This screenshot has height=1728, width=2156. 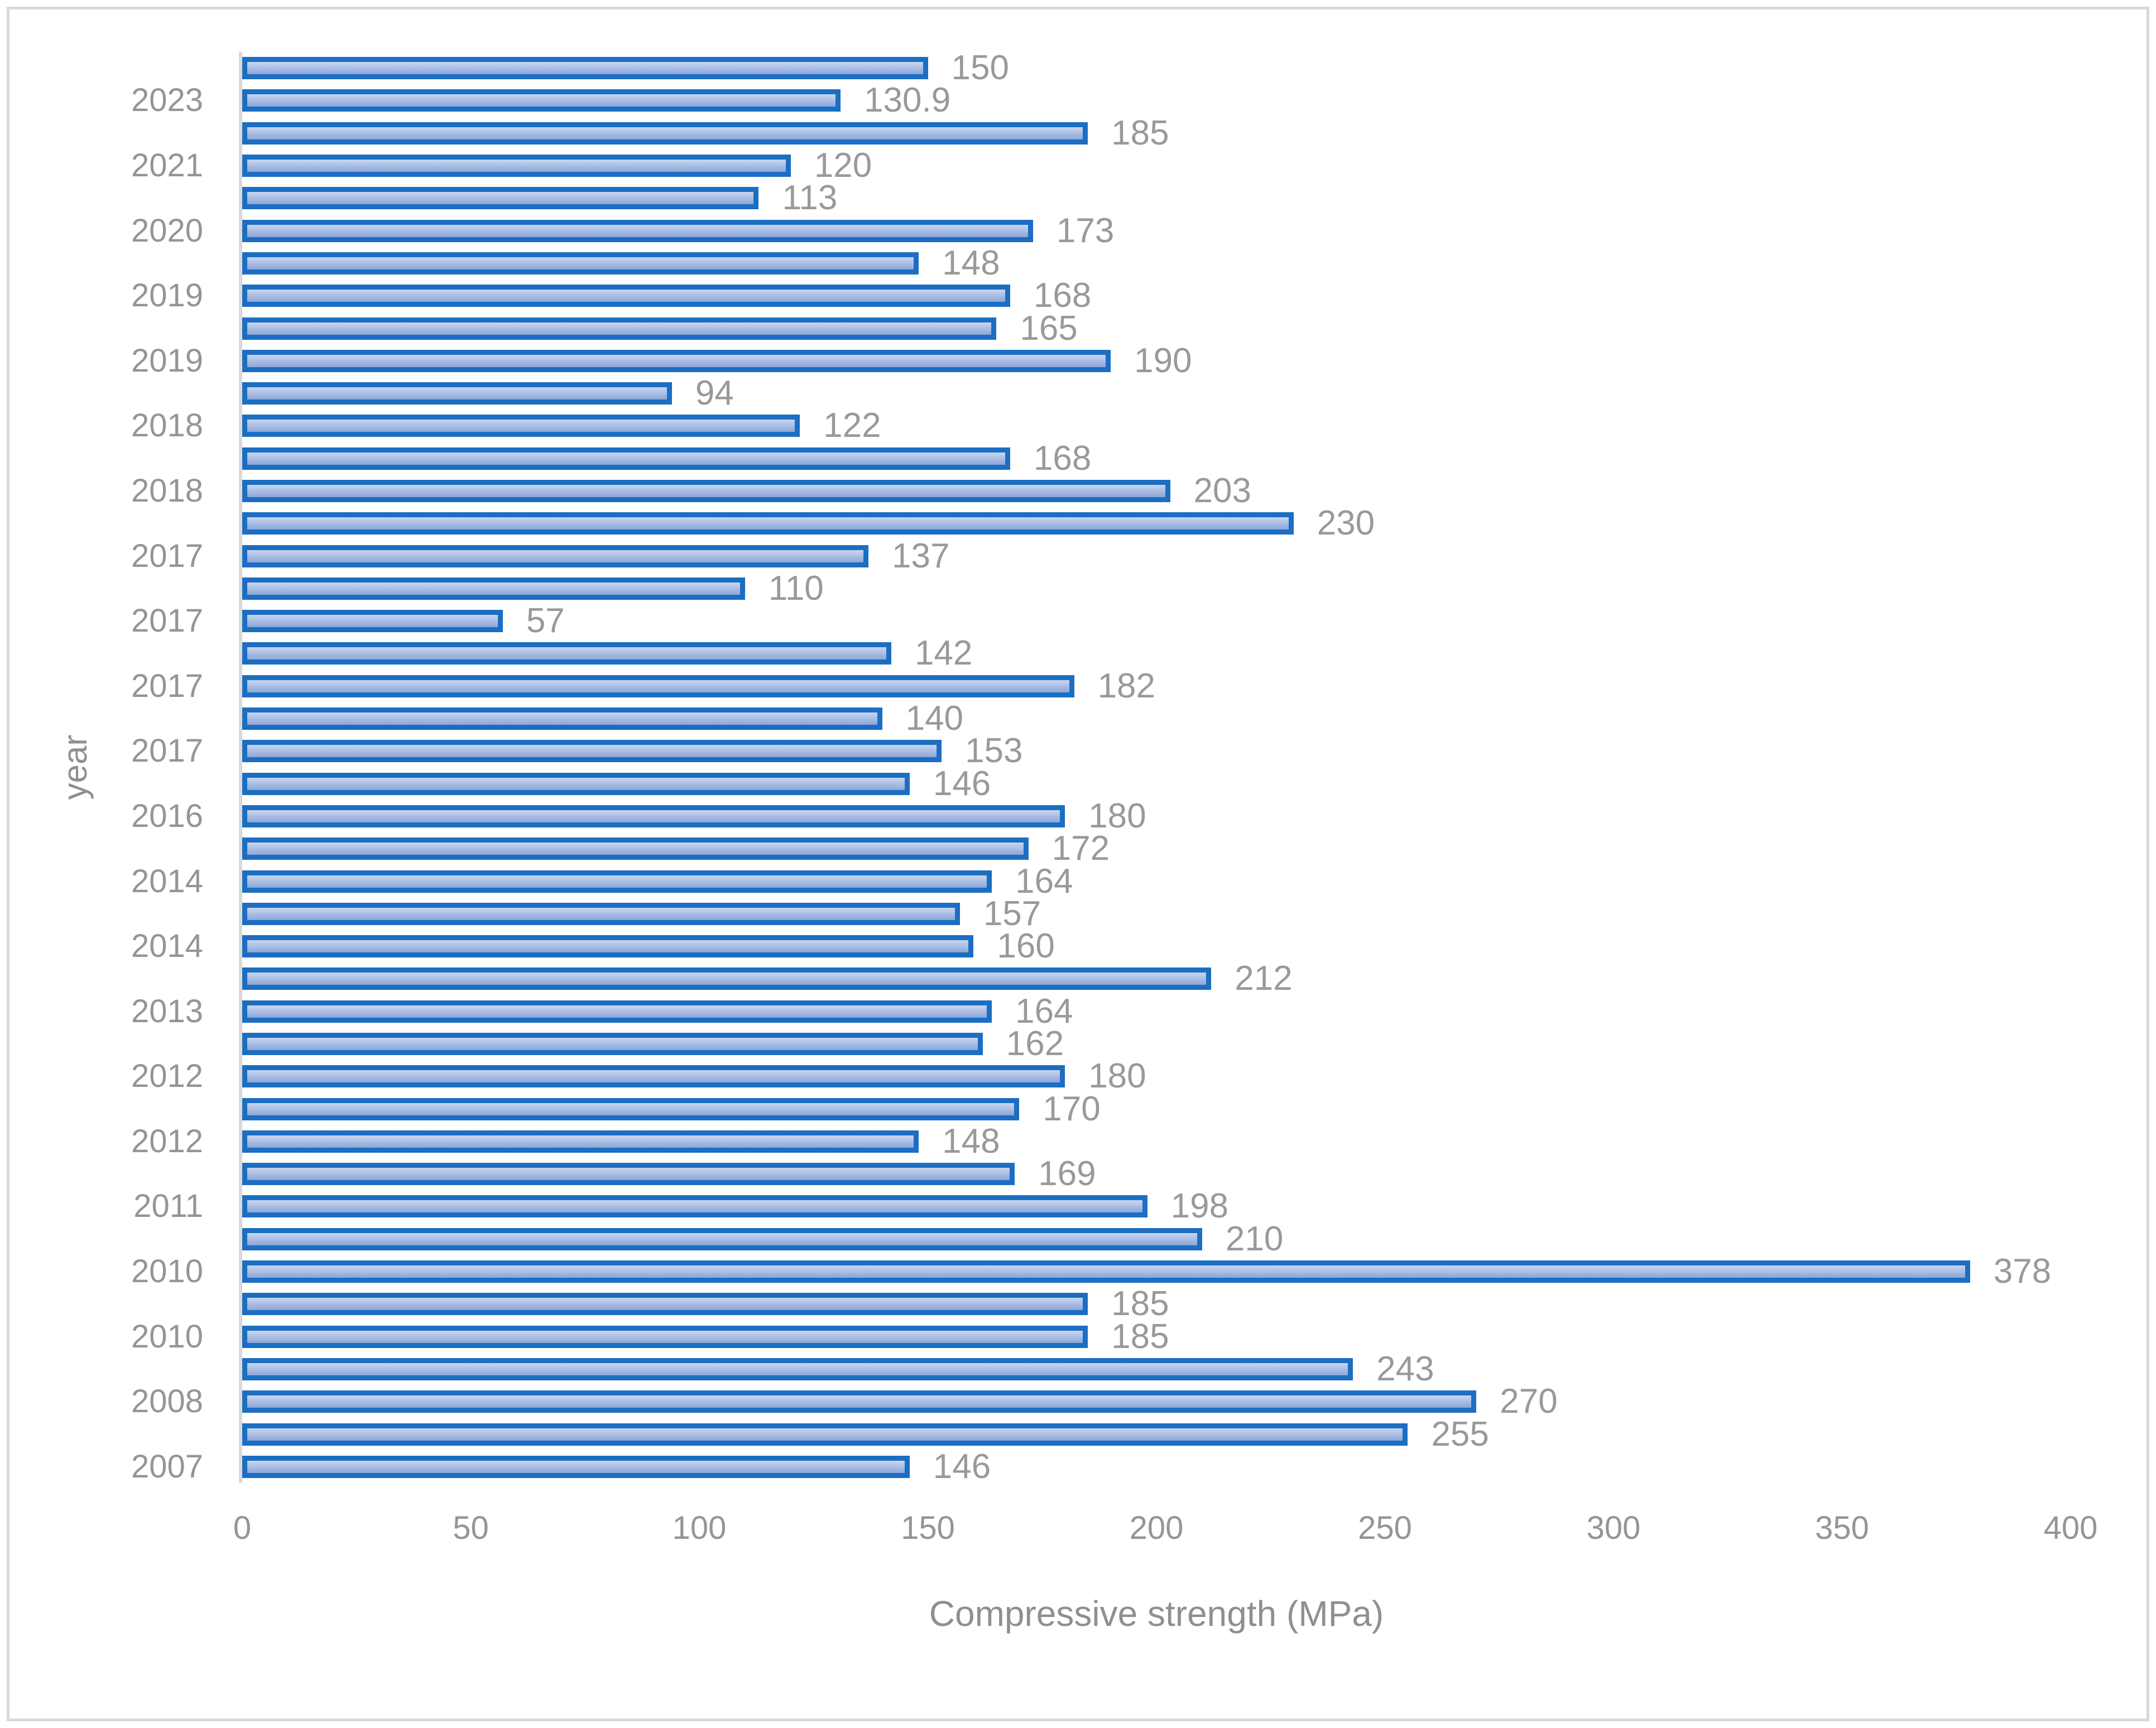 I want to click on bar-row: 230, so click(x=1156, y=523).